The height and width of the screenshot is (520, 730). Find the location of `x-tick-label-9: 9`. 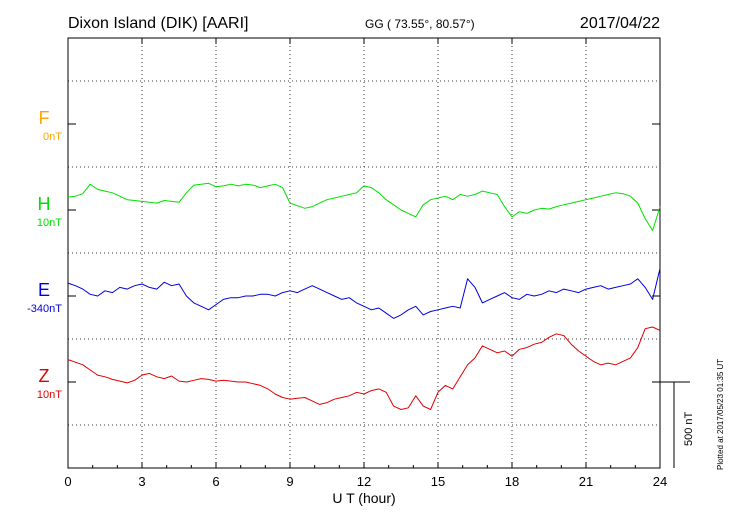

x-tick-label-9: 9 is located at coordinates (289, 481).